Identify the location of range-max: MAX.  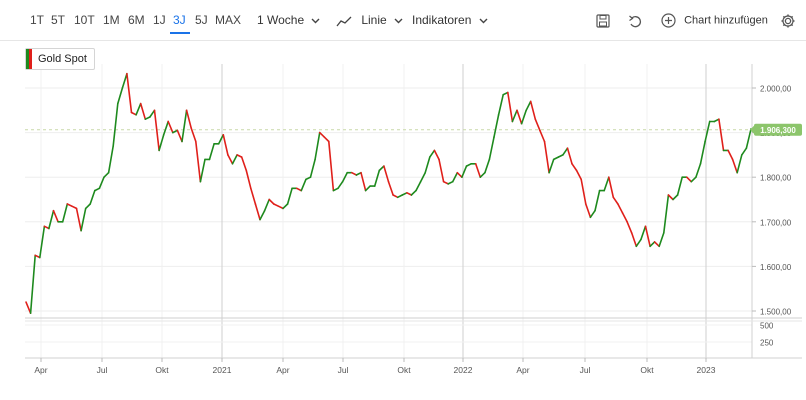
(228, 20).